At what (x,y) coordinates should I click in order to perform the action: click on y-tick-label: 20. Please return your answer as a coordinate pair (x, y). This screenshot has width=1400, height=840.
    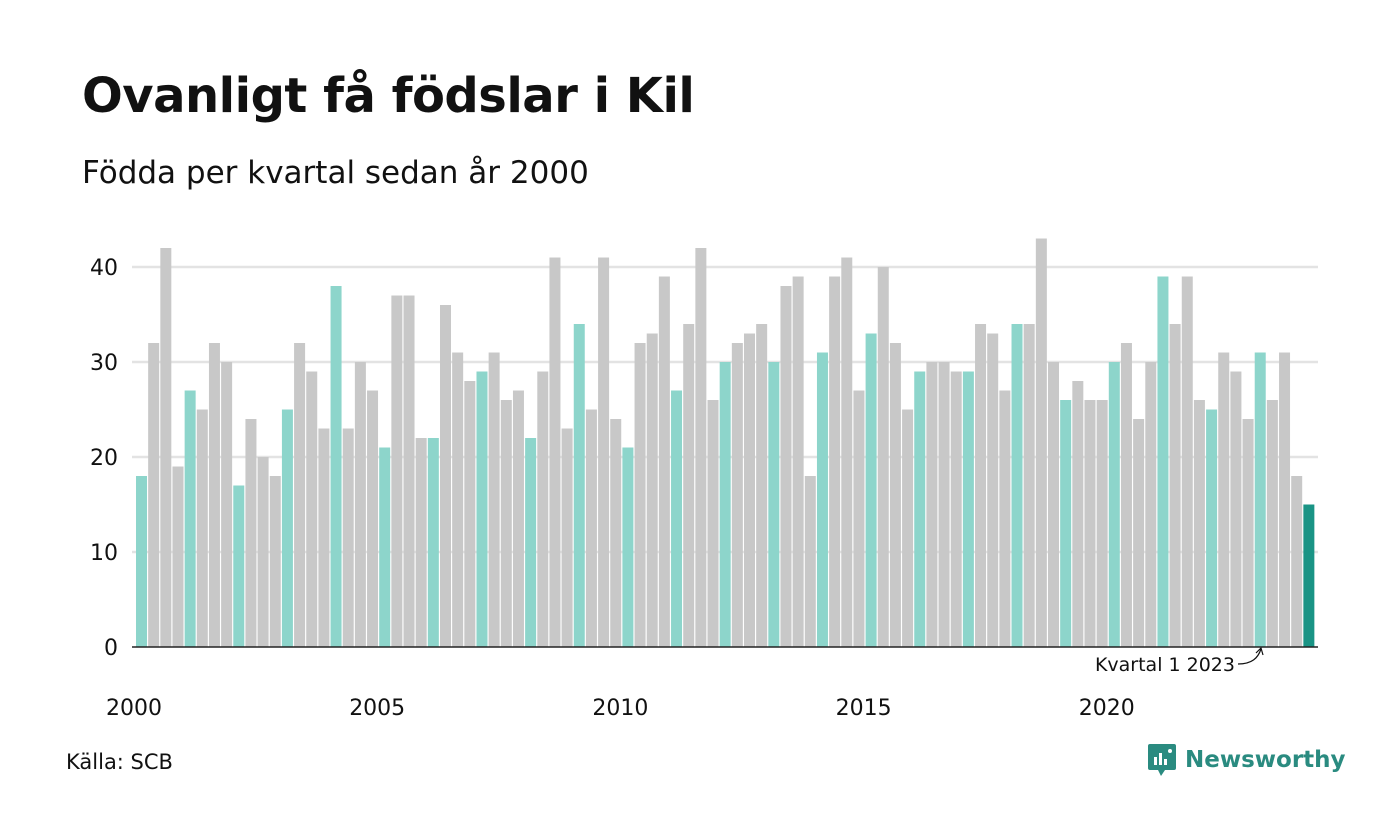
    Looking at the image, I should click on (104, 458).